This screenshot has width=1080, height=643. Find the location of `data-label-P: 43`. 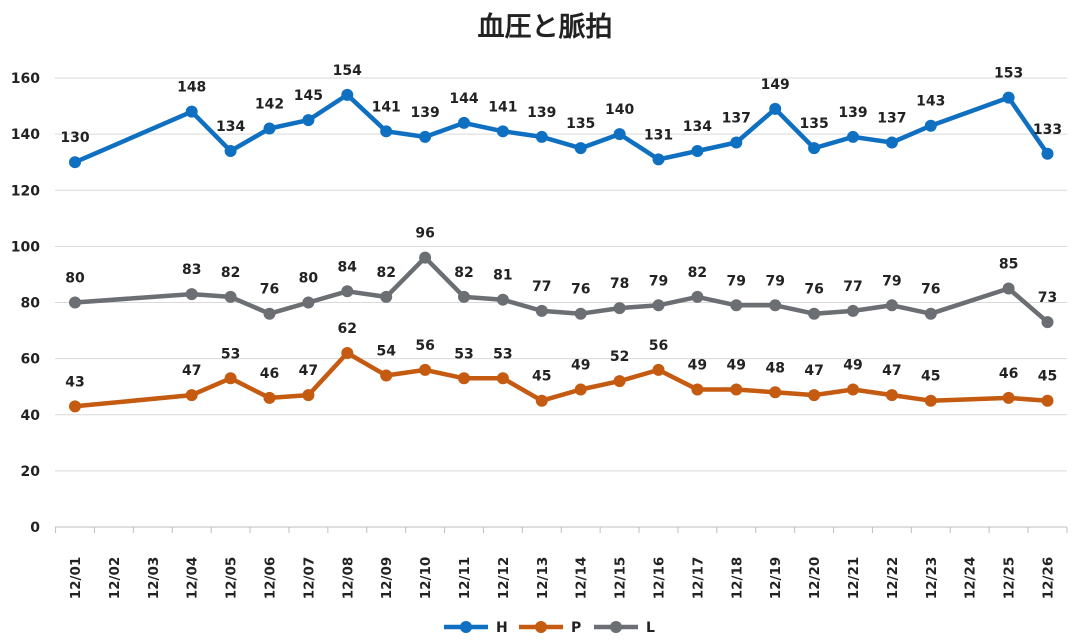

data-label-P: 43 is located at coordinates (74, 382).